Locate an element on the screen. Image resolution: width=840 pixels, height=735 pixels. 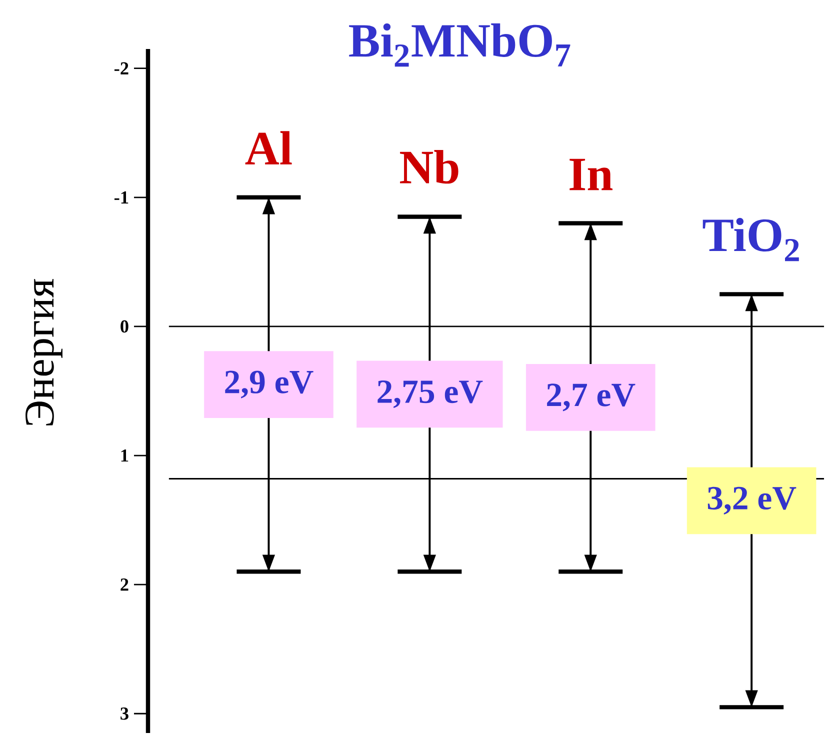
x-tick-label: TiO$_{2}$ is located at coordinates (750, 240).